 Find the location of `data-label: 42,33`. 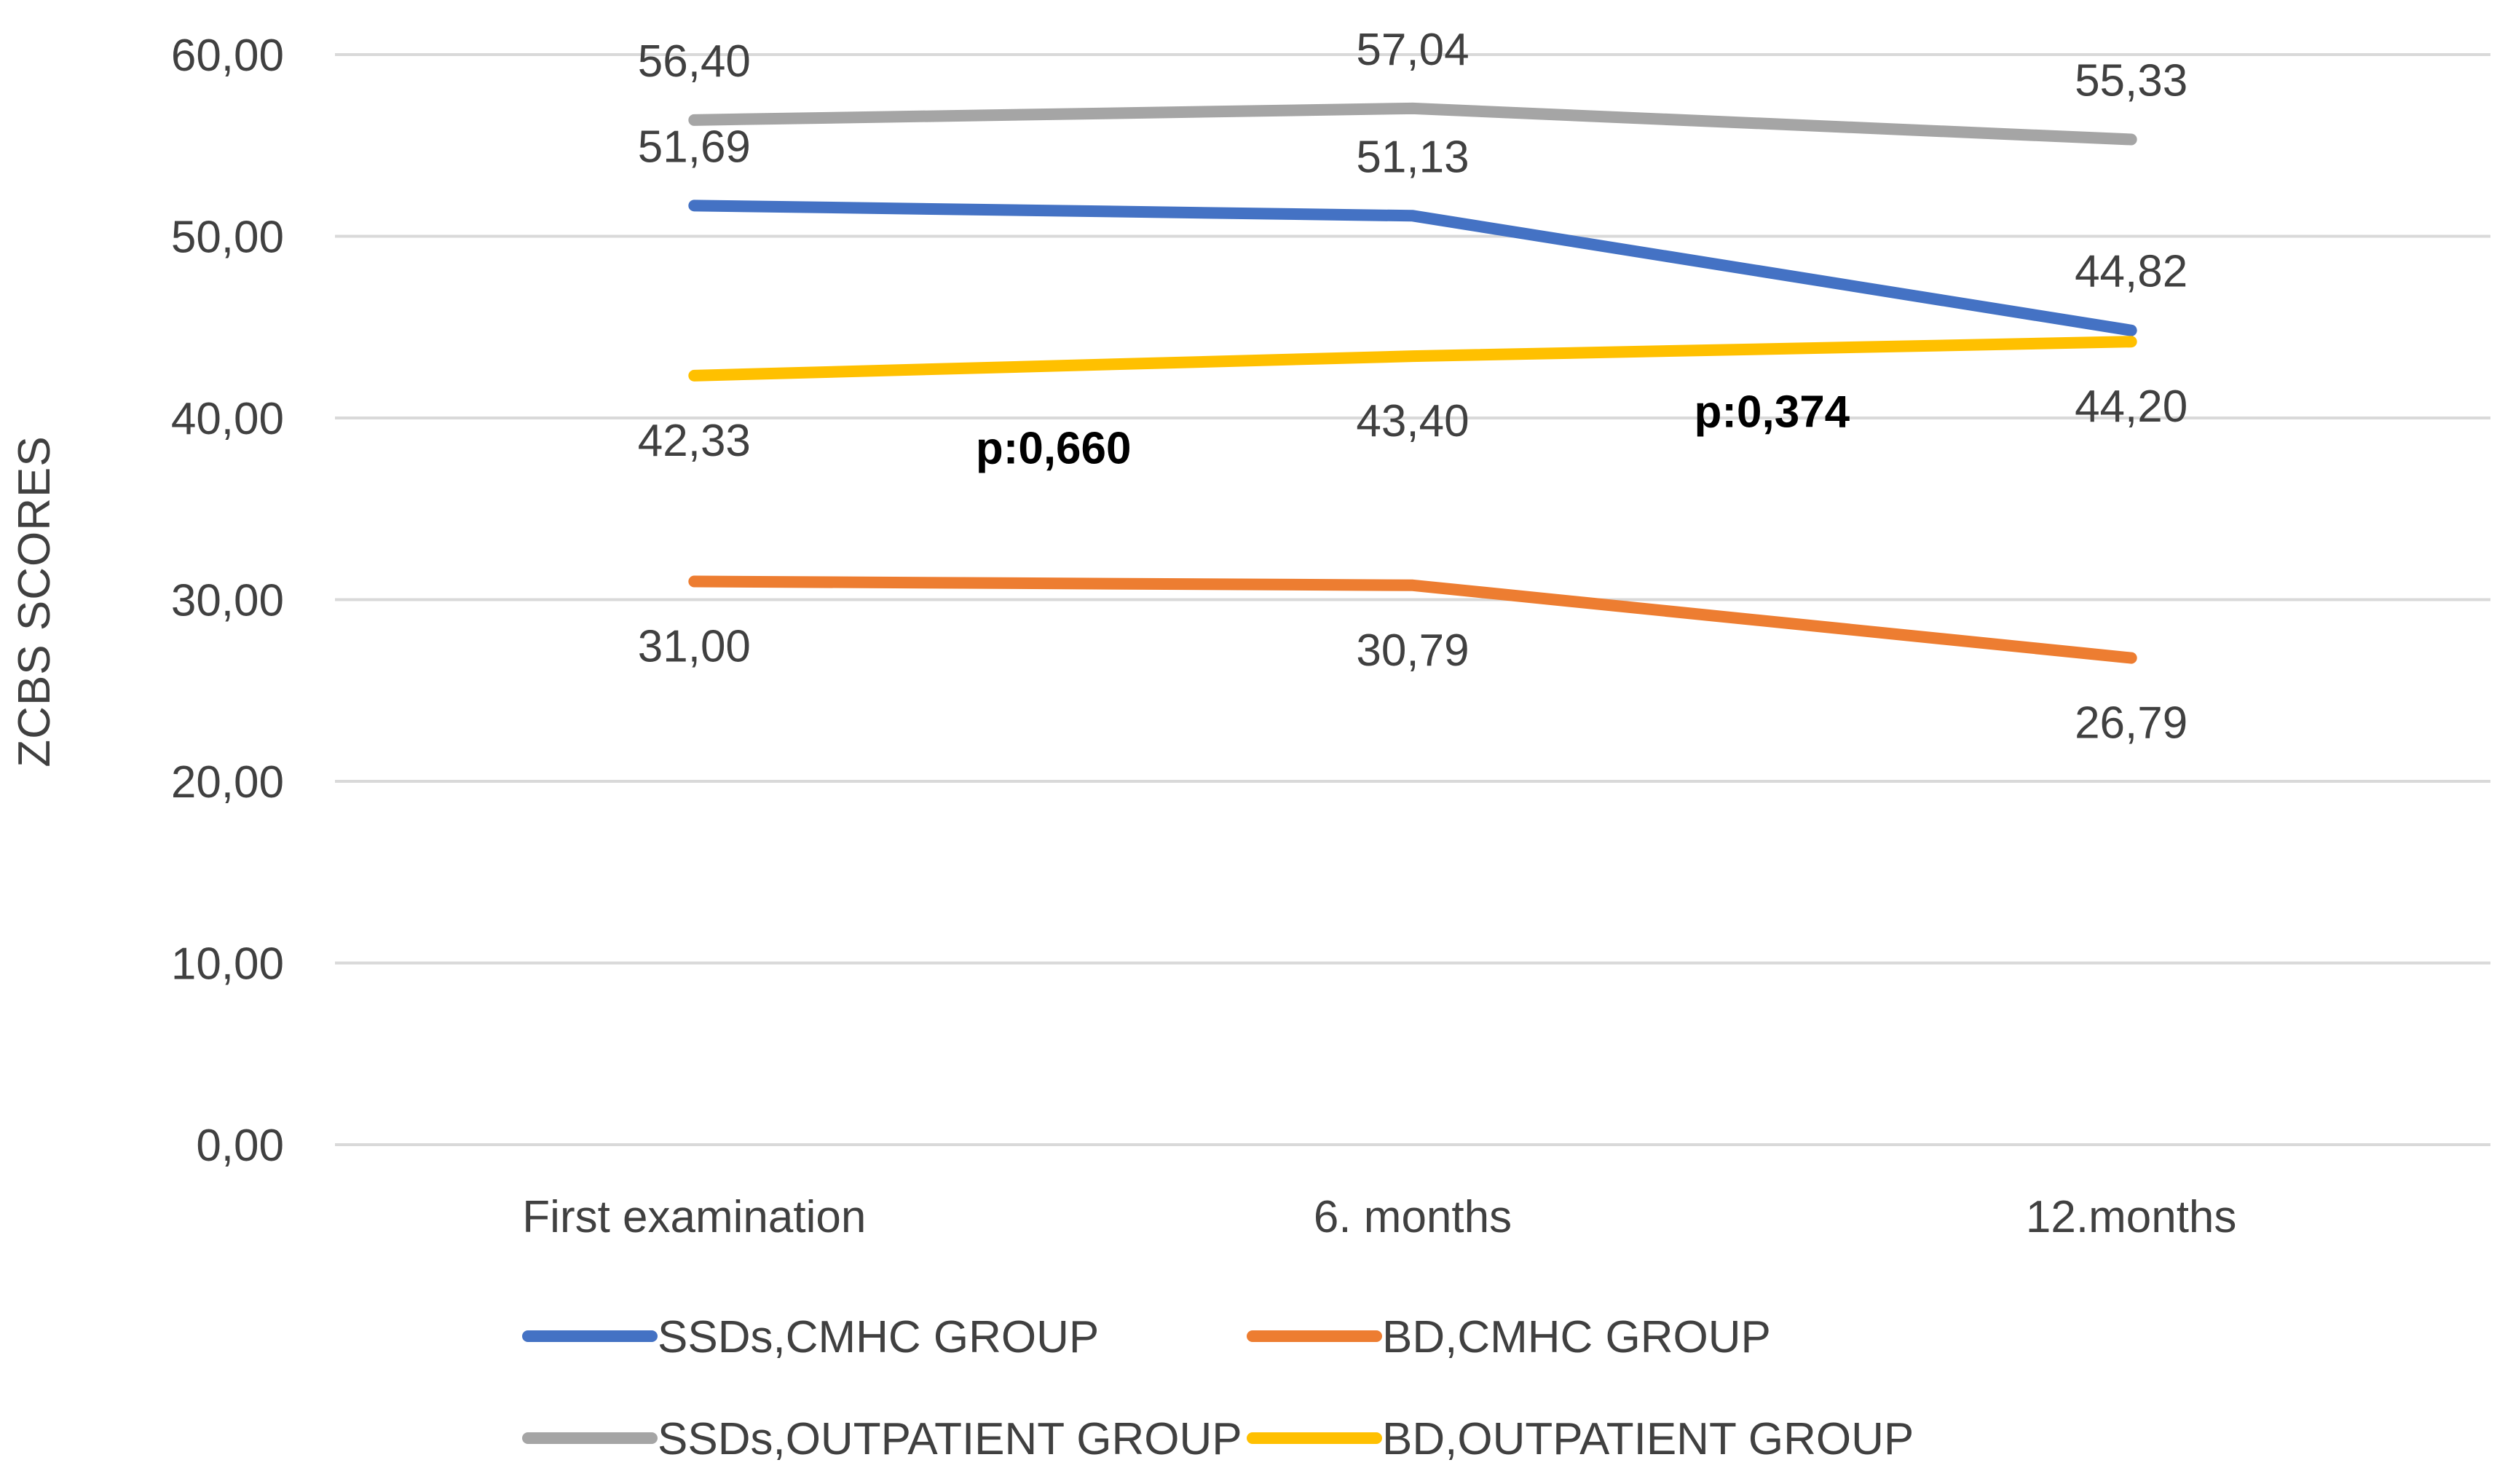

data-label: 42,33 is located at coordinates (694, 441).